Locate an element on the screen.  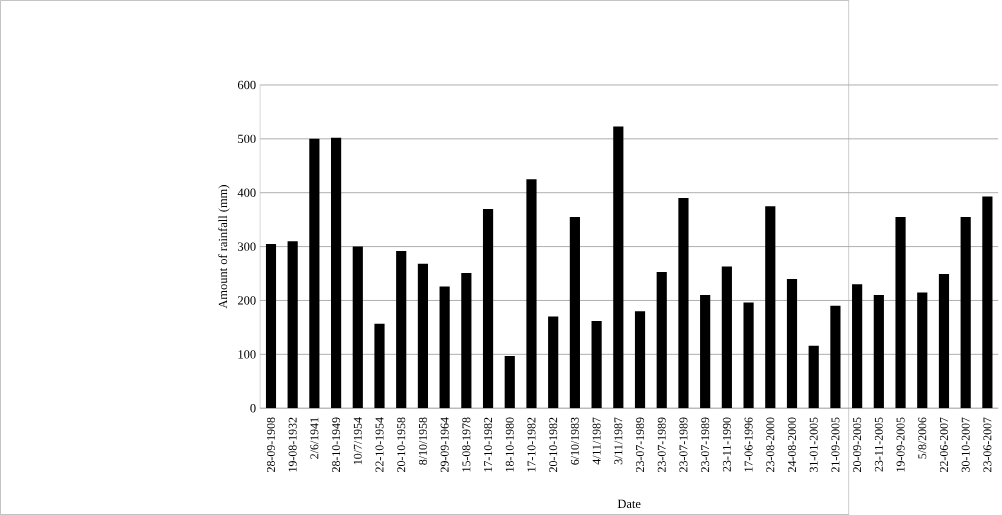
x-tick-label: 3/11/1987 is located at coordinates (618, 441).